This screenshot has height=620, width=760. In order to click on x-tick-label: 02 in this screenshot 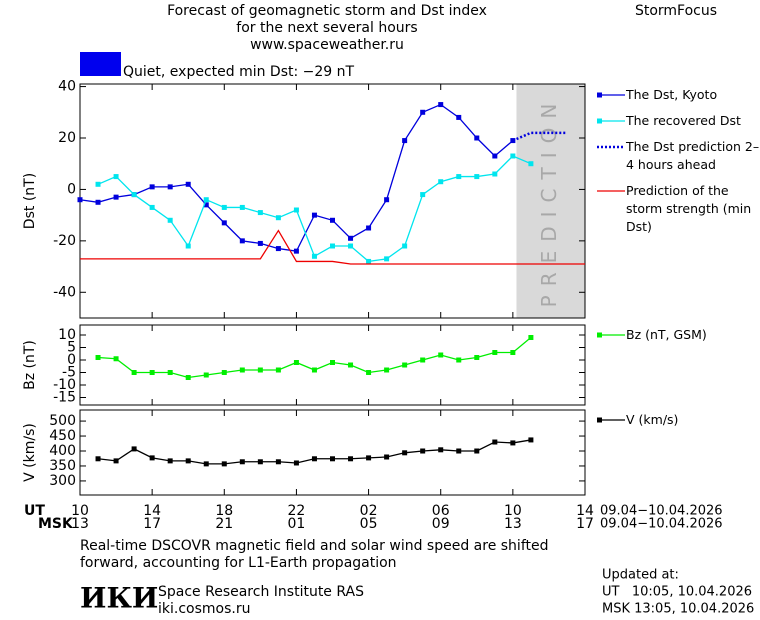, I will do `click(369, 511)`.